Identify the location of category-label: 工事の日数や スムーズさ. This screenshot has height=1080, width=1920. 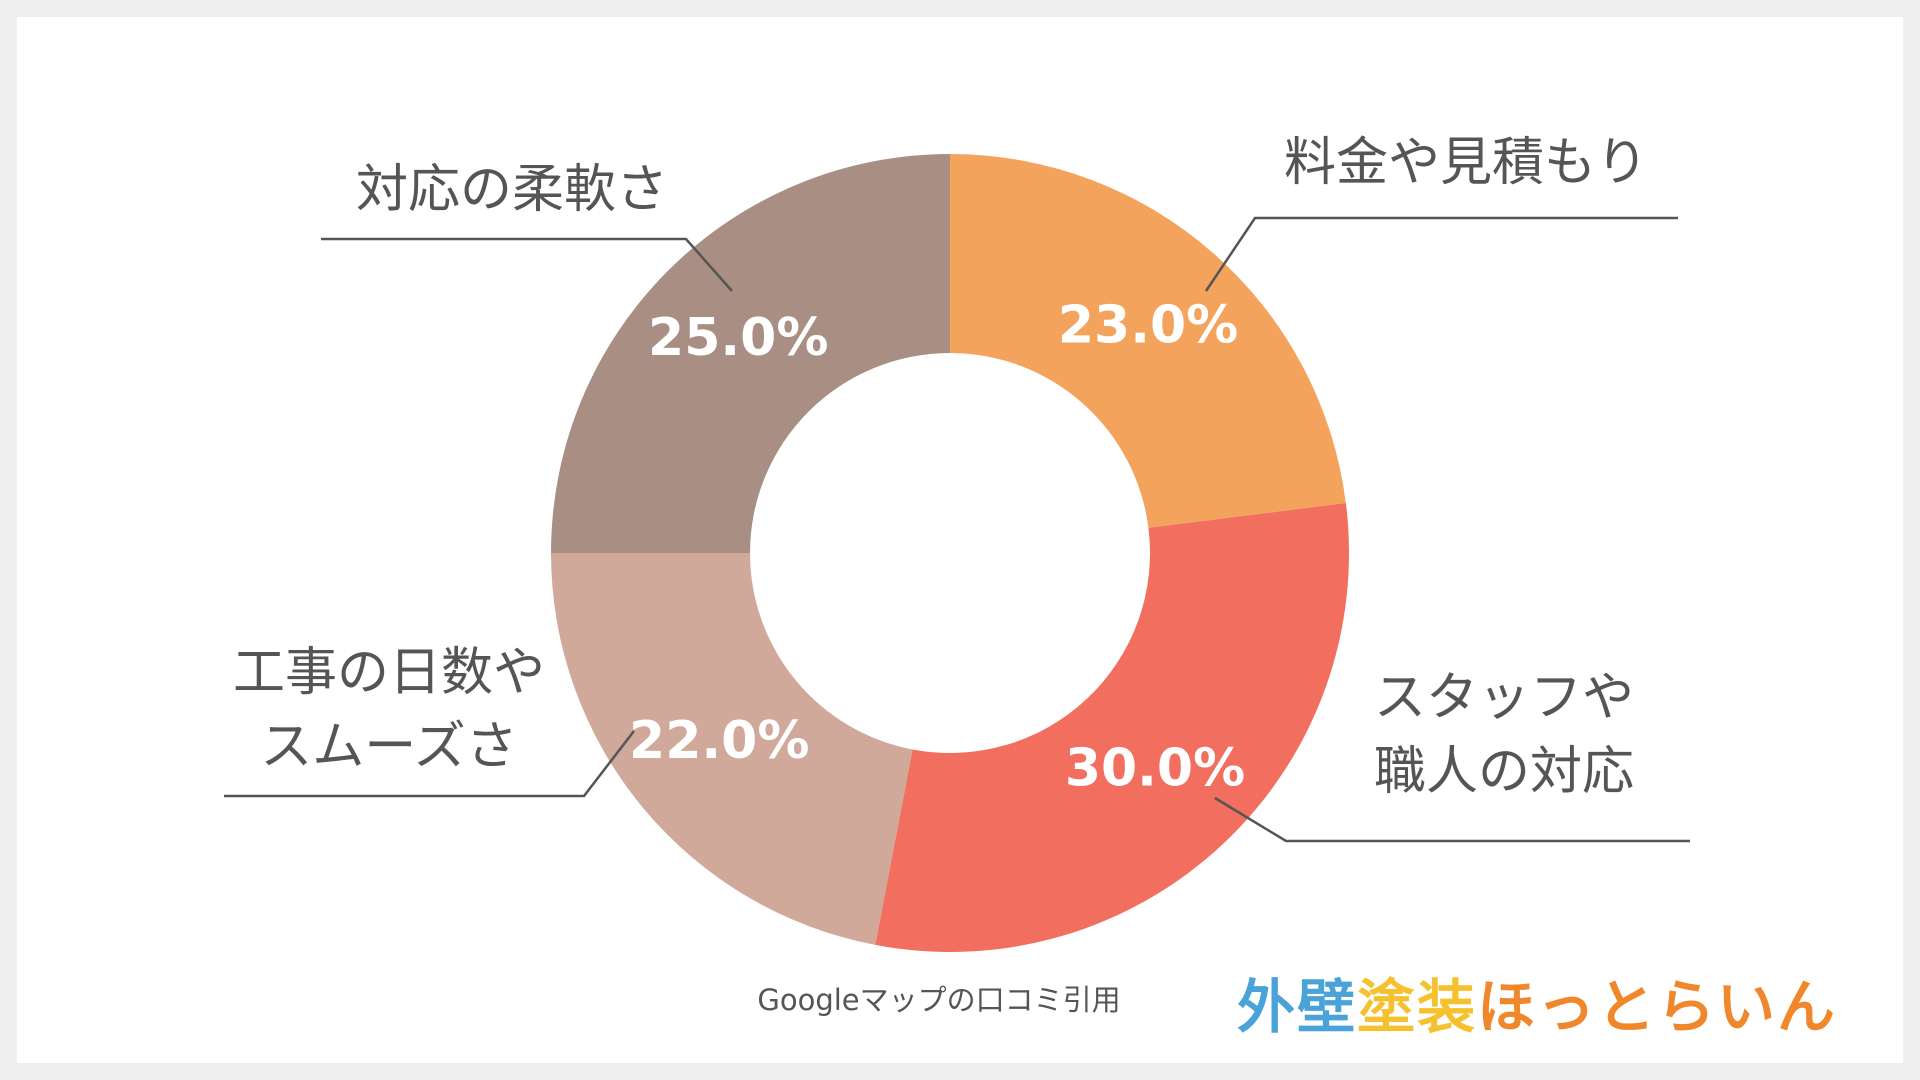
(389, 710).